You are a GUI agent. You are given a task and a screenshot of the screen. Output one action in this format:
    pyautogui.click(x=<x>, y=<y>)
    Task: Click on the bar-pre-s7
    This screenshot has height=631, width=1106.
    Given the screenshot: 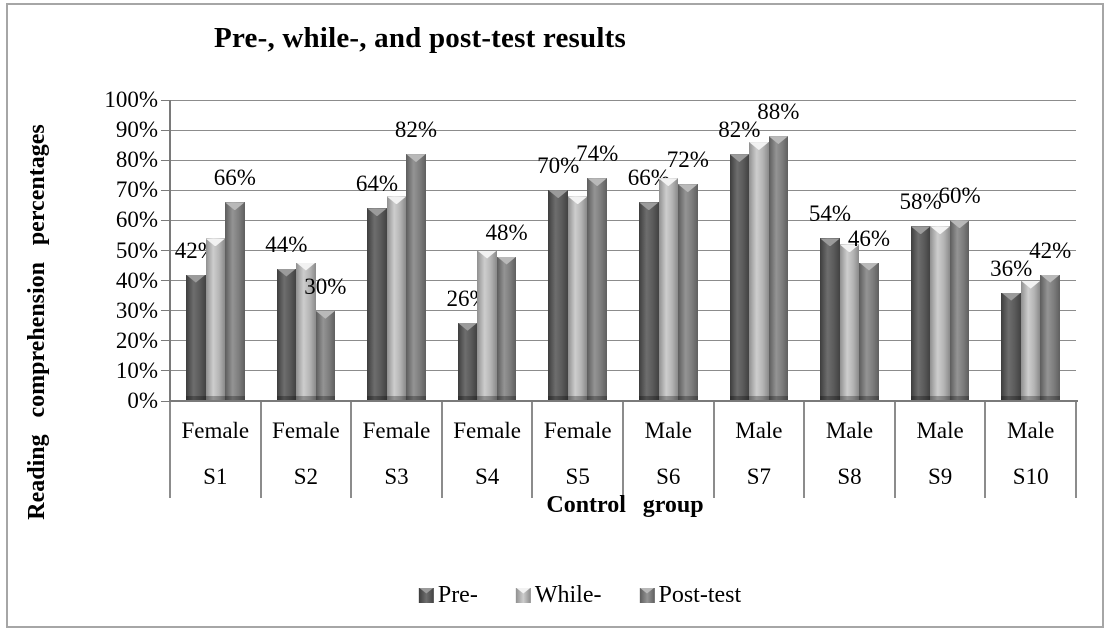 What is the action you would take?
    pyautogui.click(x=739, y=277)
    